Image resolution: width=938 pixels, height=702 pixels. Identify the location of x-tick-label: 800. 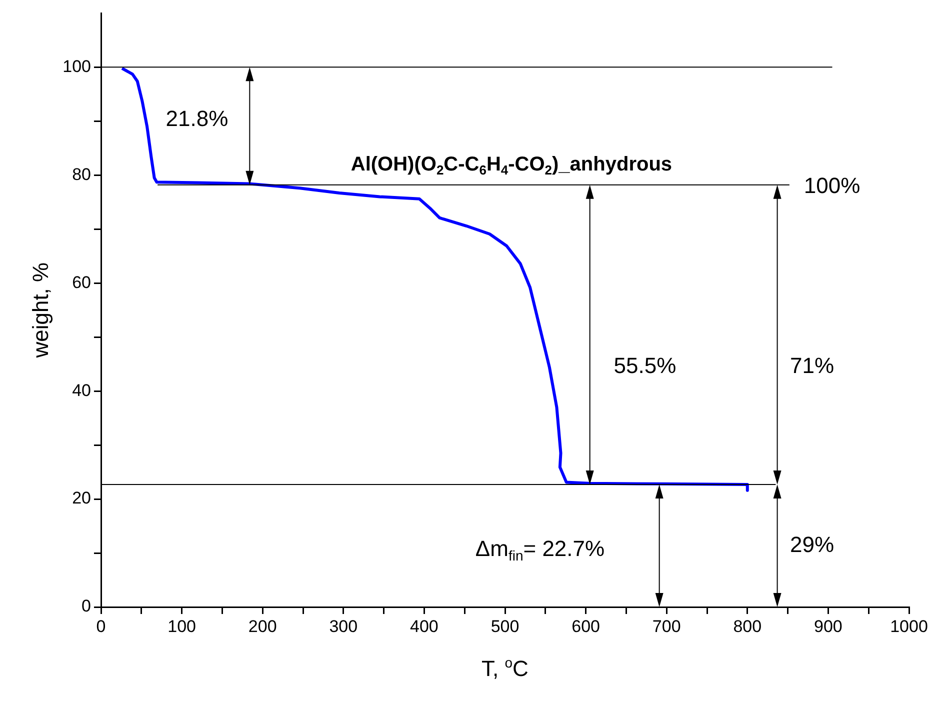
(747, 626).